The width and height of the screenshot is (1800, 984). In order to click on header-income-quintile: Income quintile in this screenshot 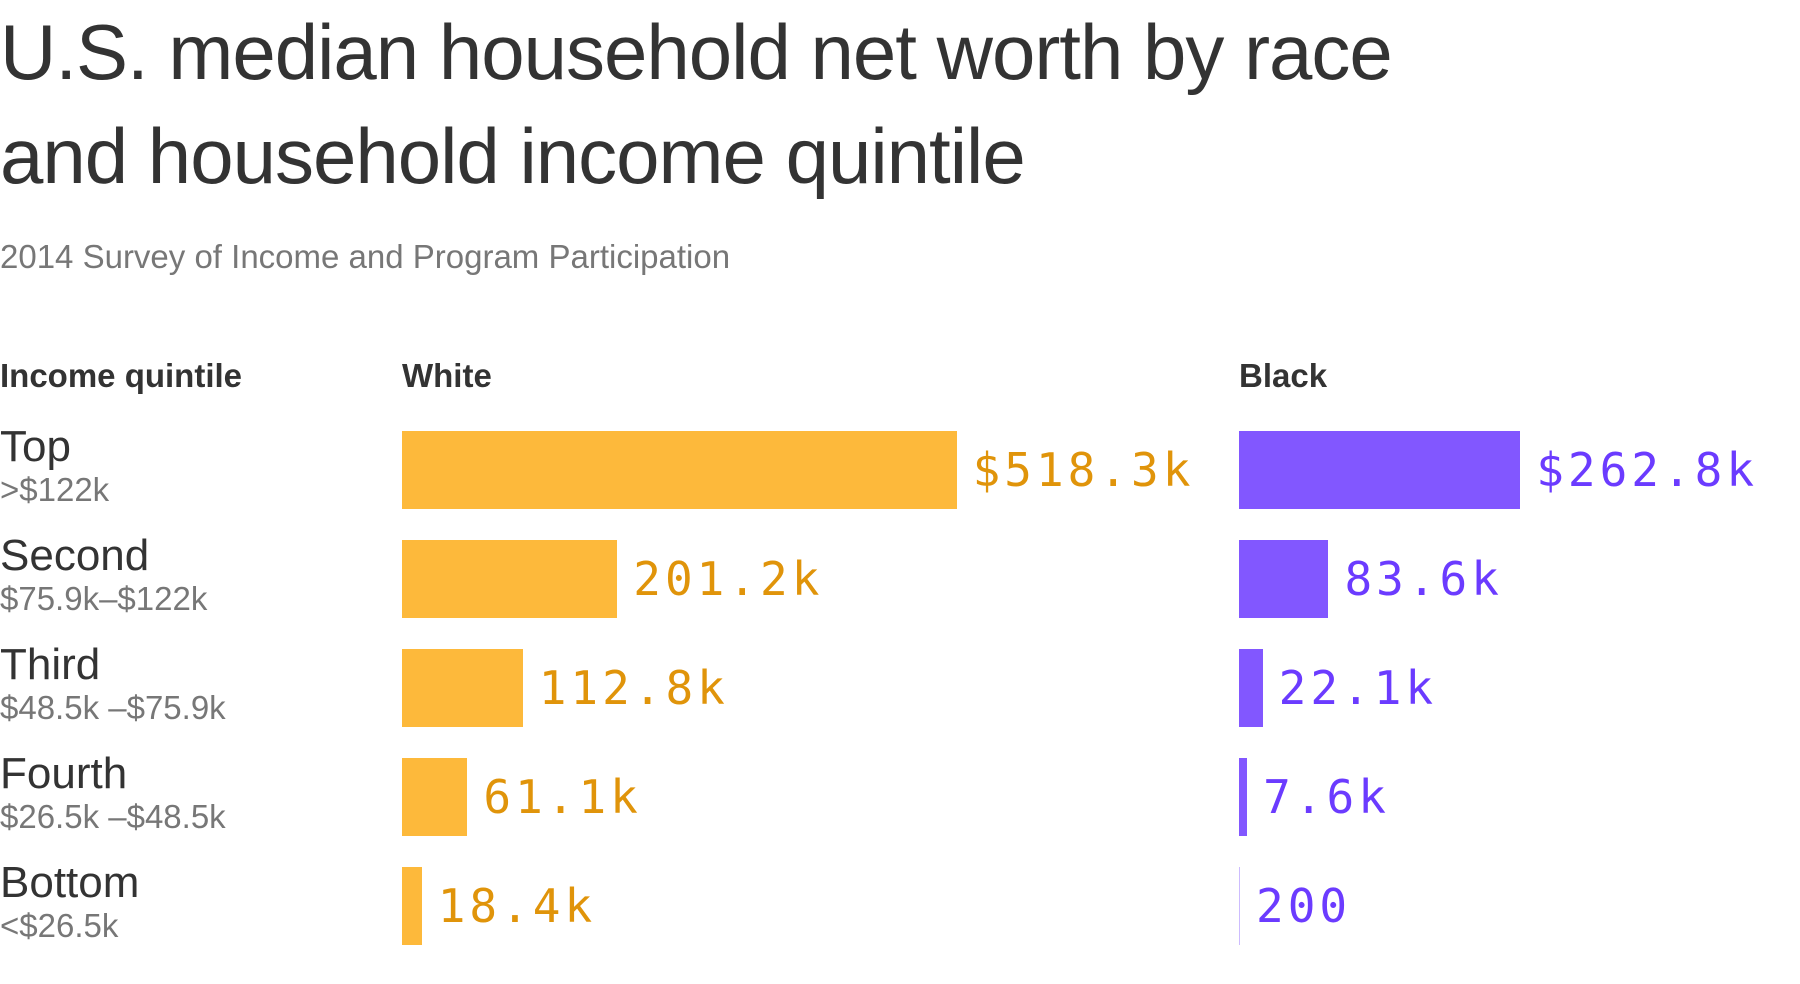, I will do `click(121, 375)`.